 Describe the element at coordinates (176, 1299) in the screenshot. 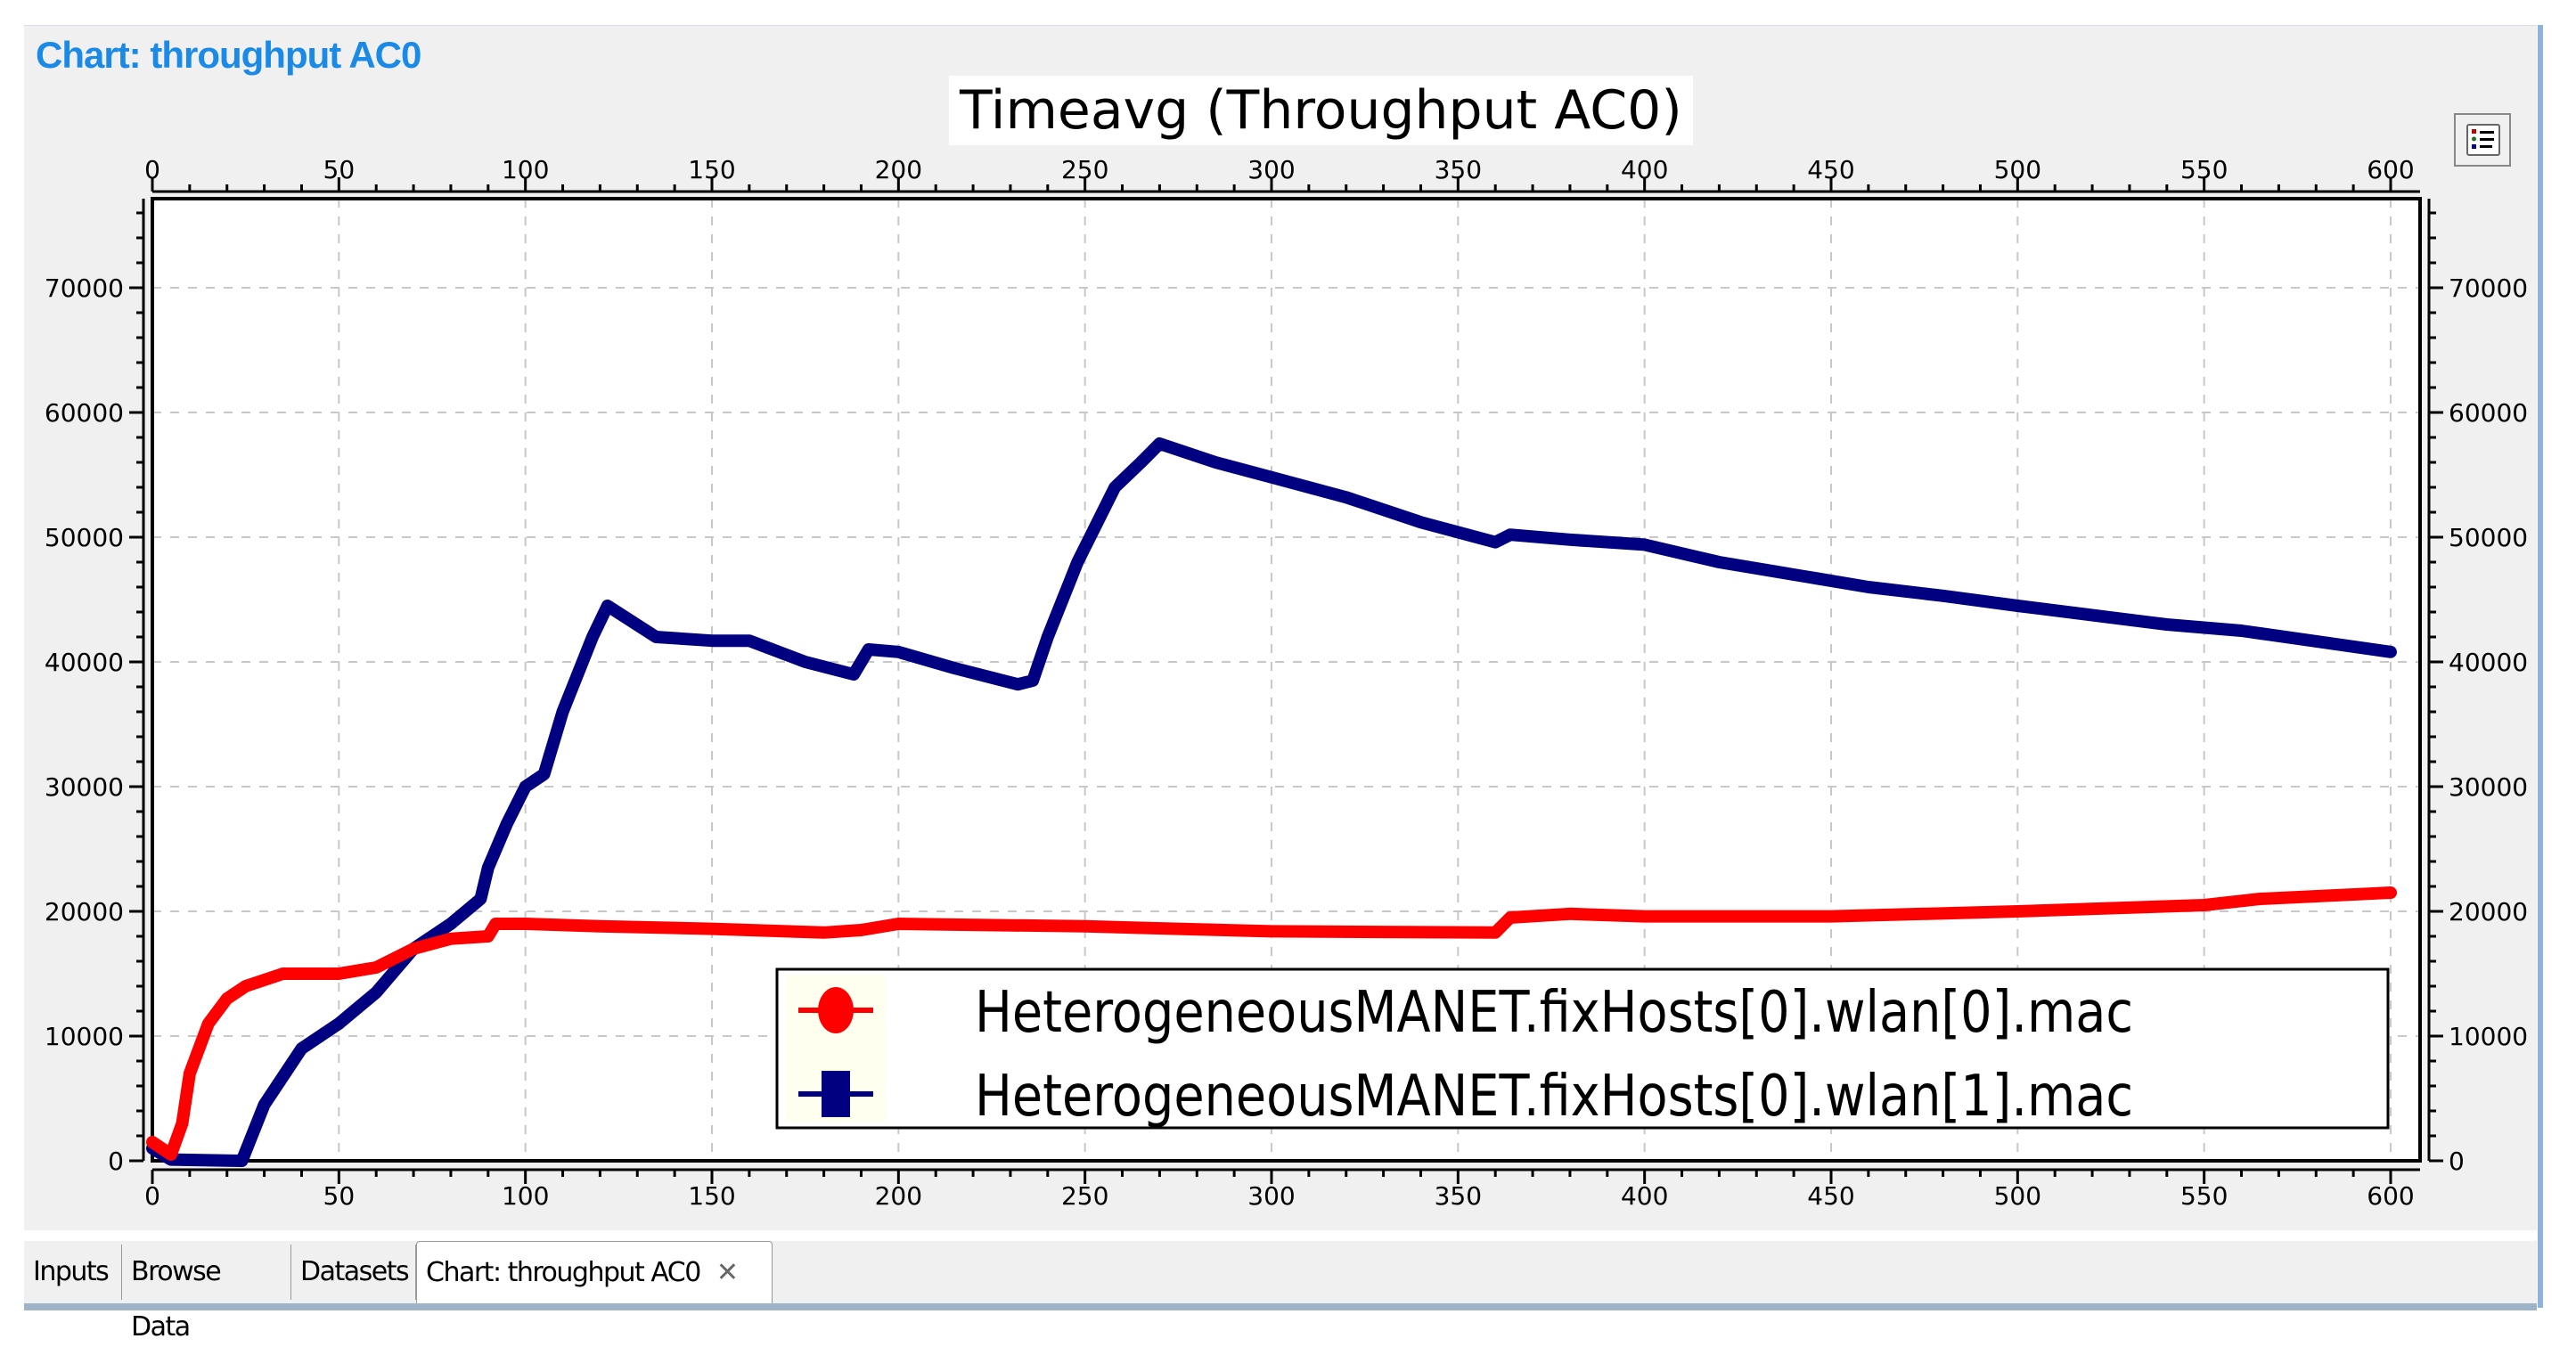

I see `tab-label: Browse Data` at that location.